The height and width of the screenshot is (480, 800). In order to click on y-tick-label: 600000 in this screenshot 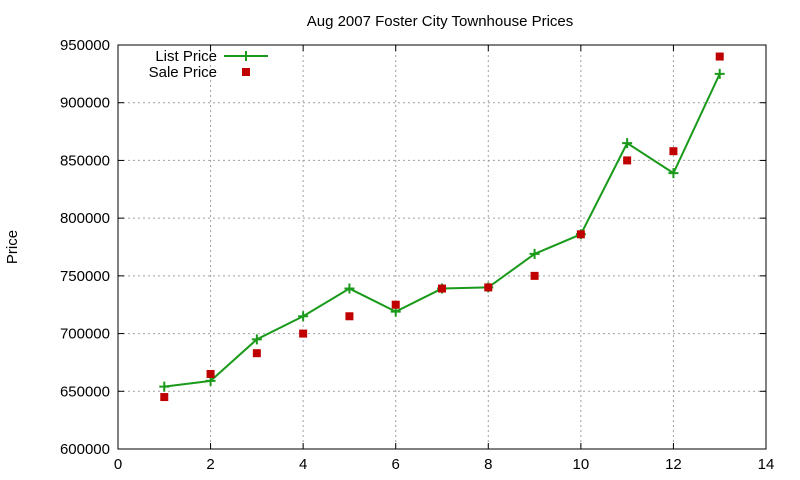, I will do `click(85, 449)`.